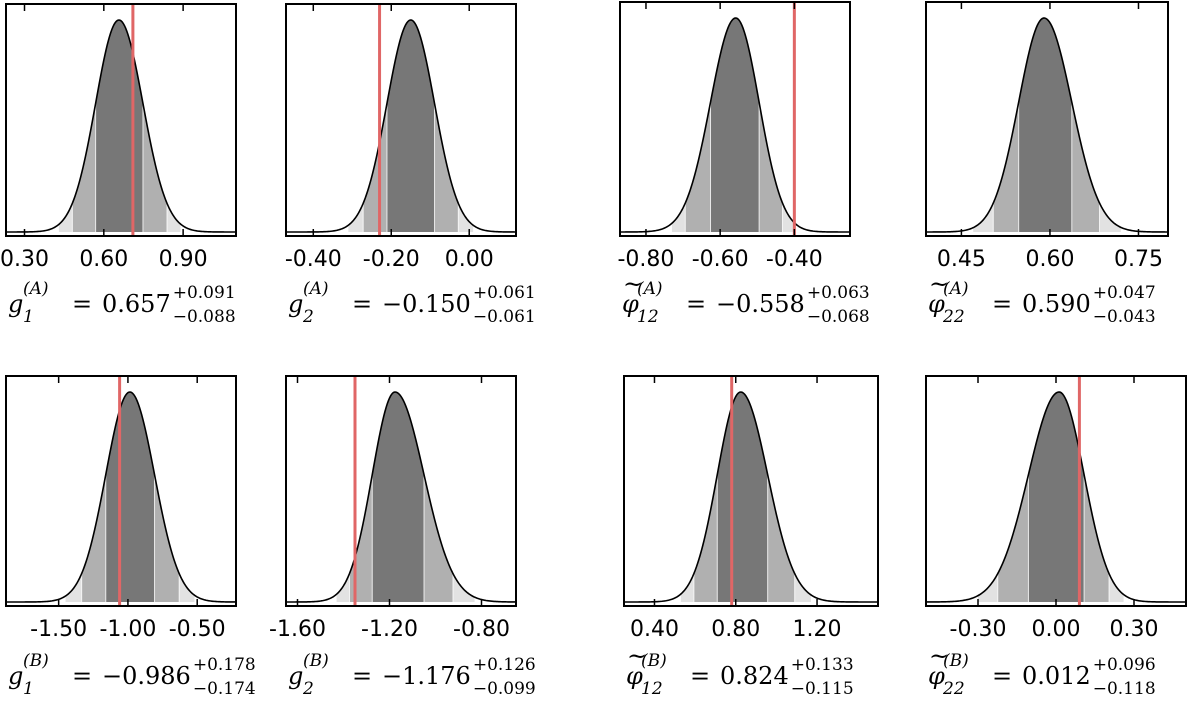 The height and width of the screenshot is (706, 1200). I want to click on caption-var-phi12A: φ, so click(630, 304).